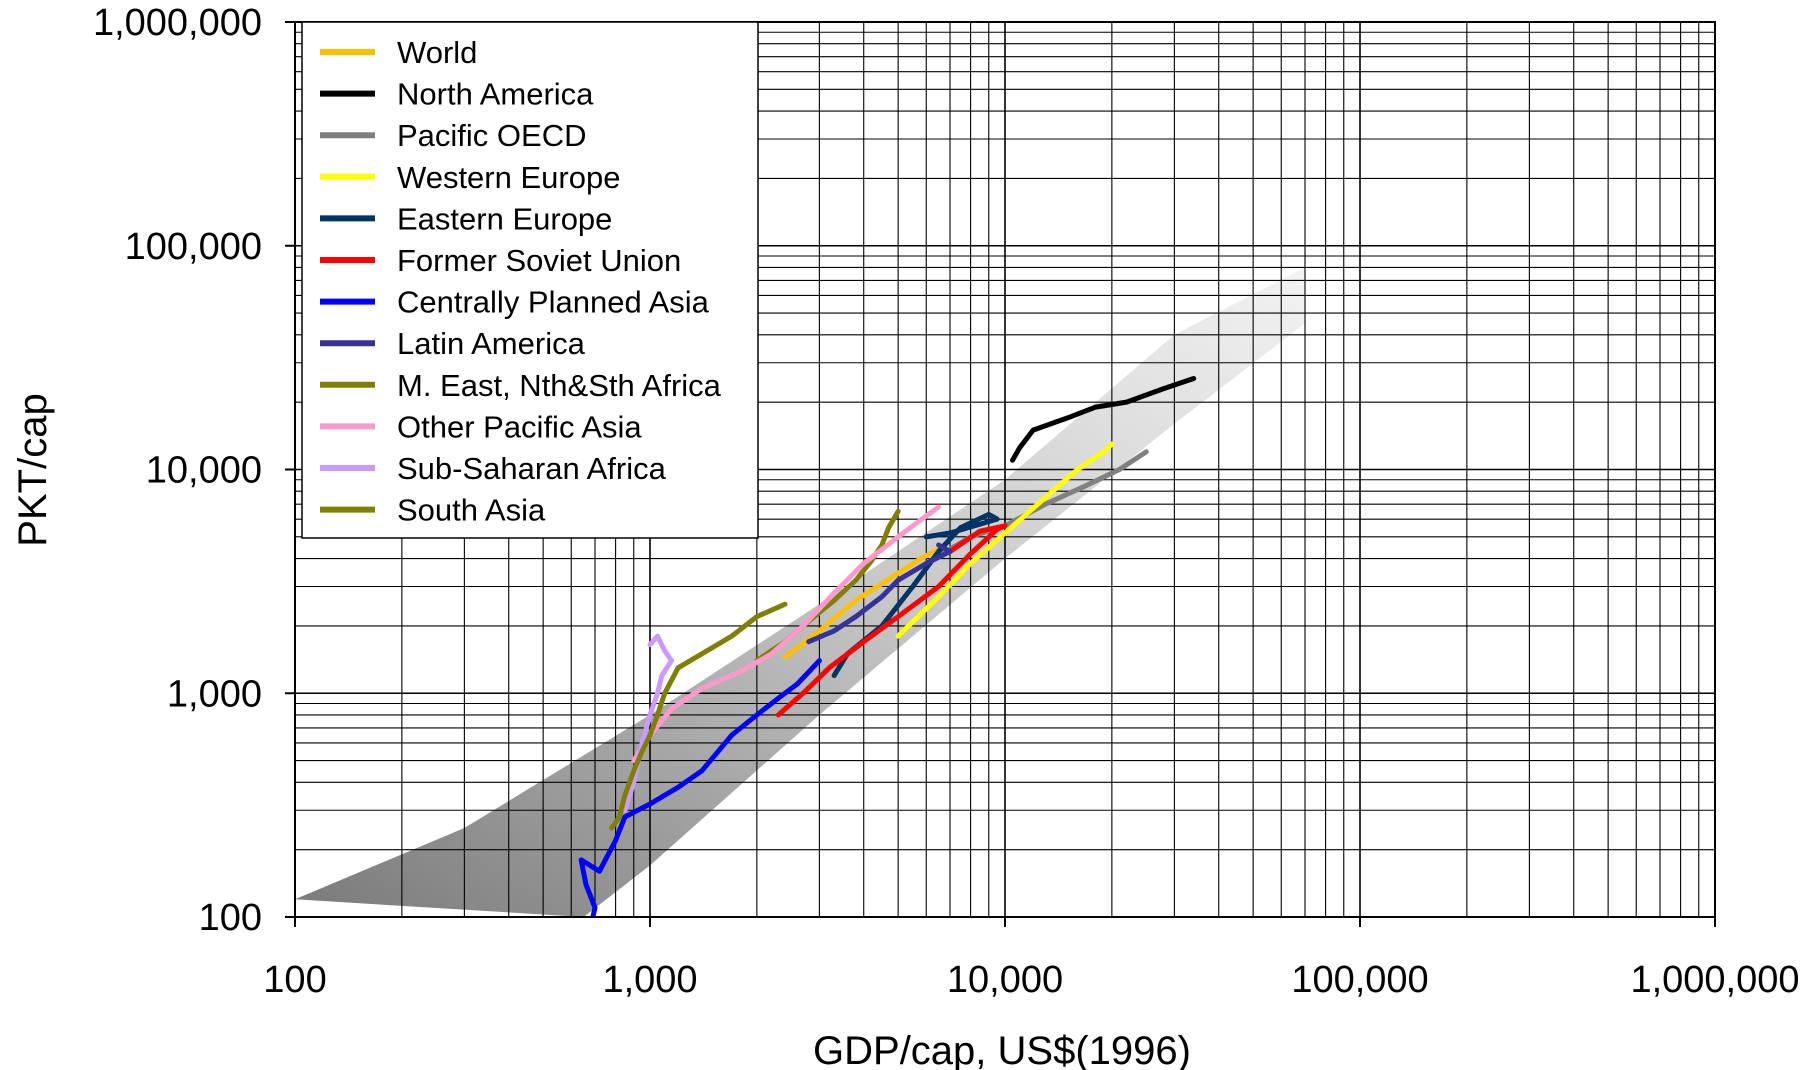 Image resolution: width=1819 pixels, height=1070 pixels. Describe the element at coordinates (214, 694) in the screenshot. I see `y-tick-label: 1,000` at that location.